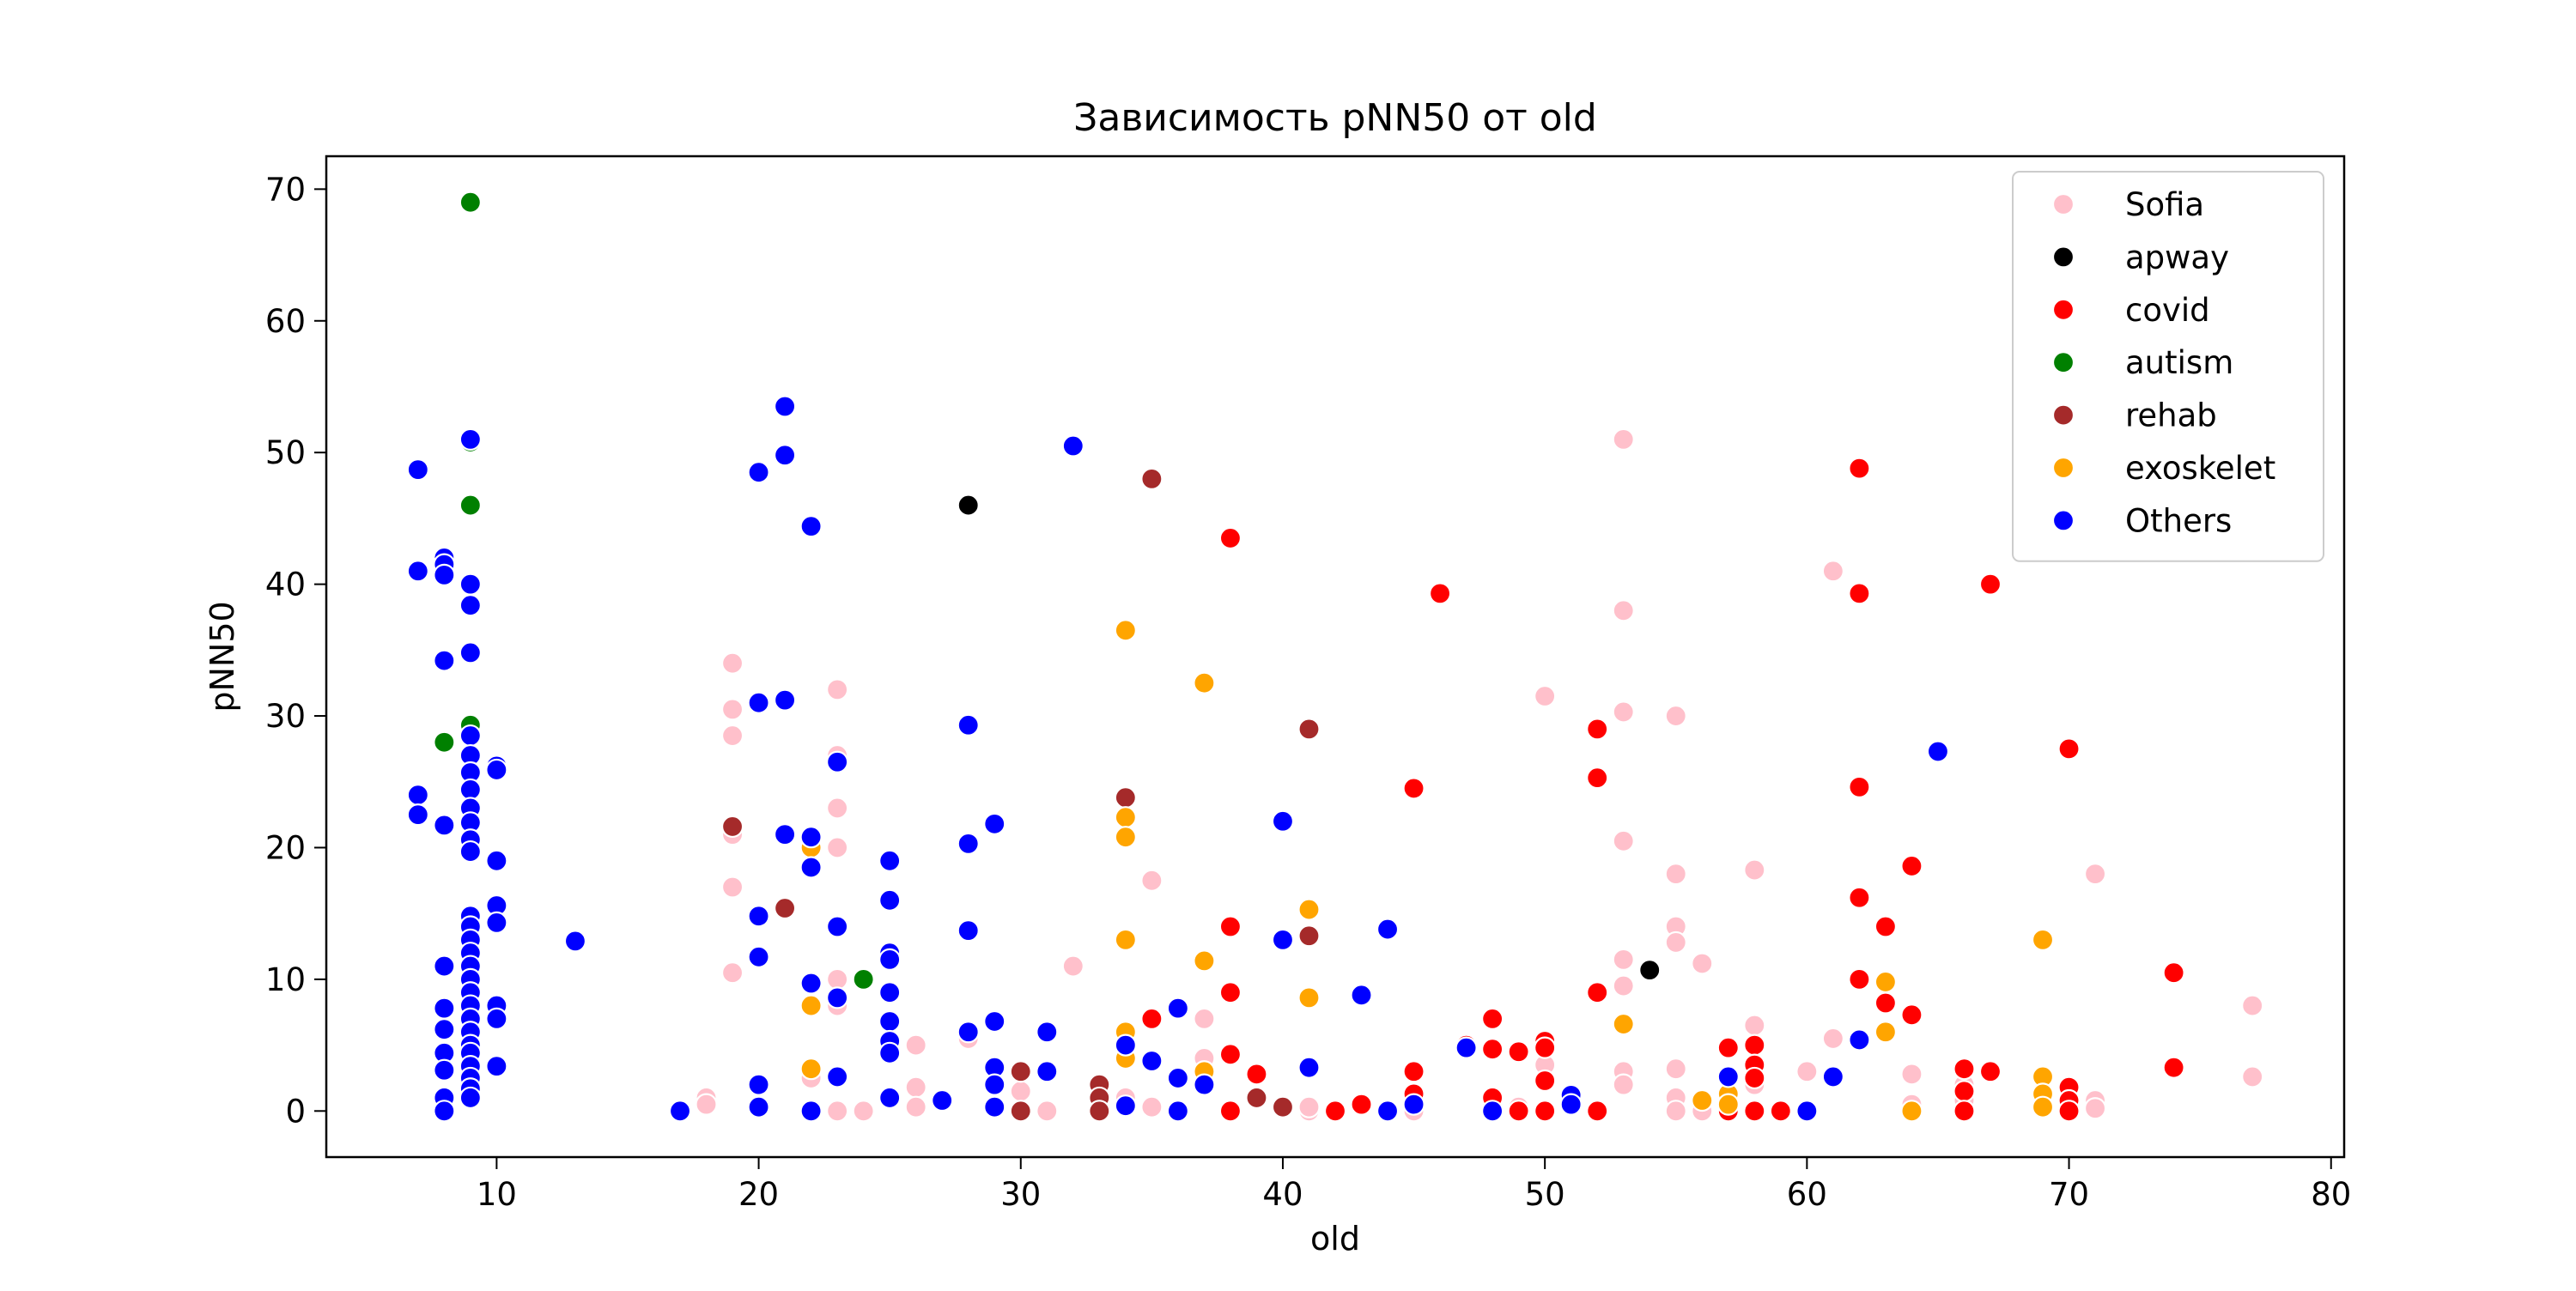 The height and width of the screenshot is (1291, 2576). I want to click on x-tick-label: 20, so click(759, 1195).